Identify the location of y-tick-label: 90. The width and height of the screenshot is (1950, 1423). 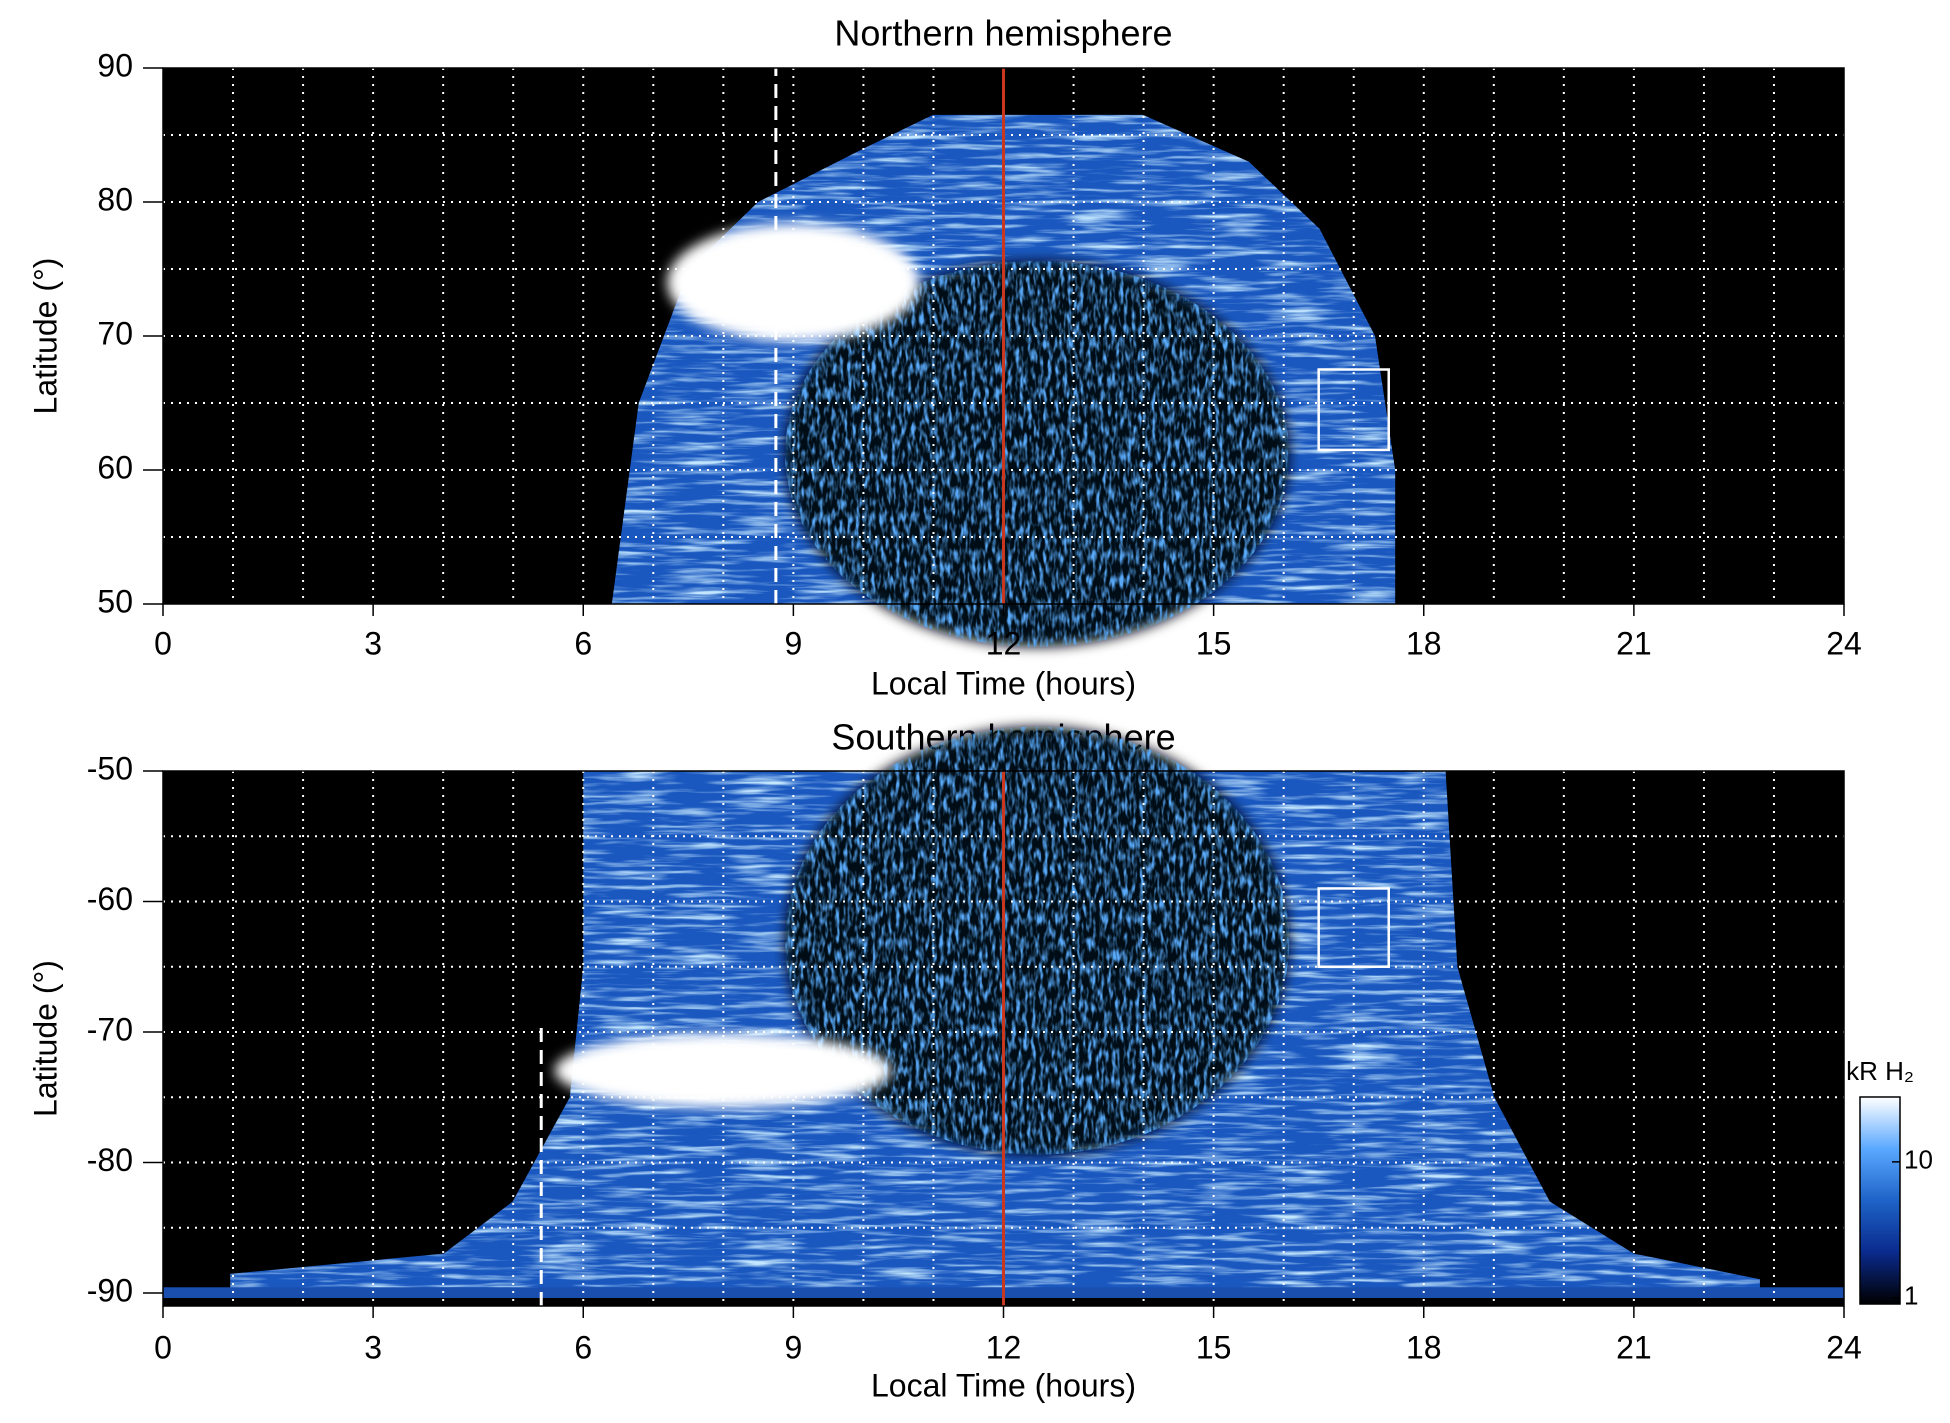
(115, 65).